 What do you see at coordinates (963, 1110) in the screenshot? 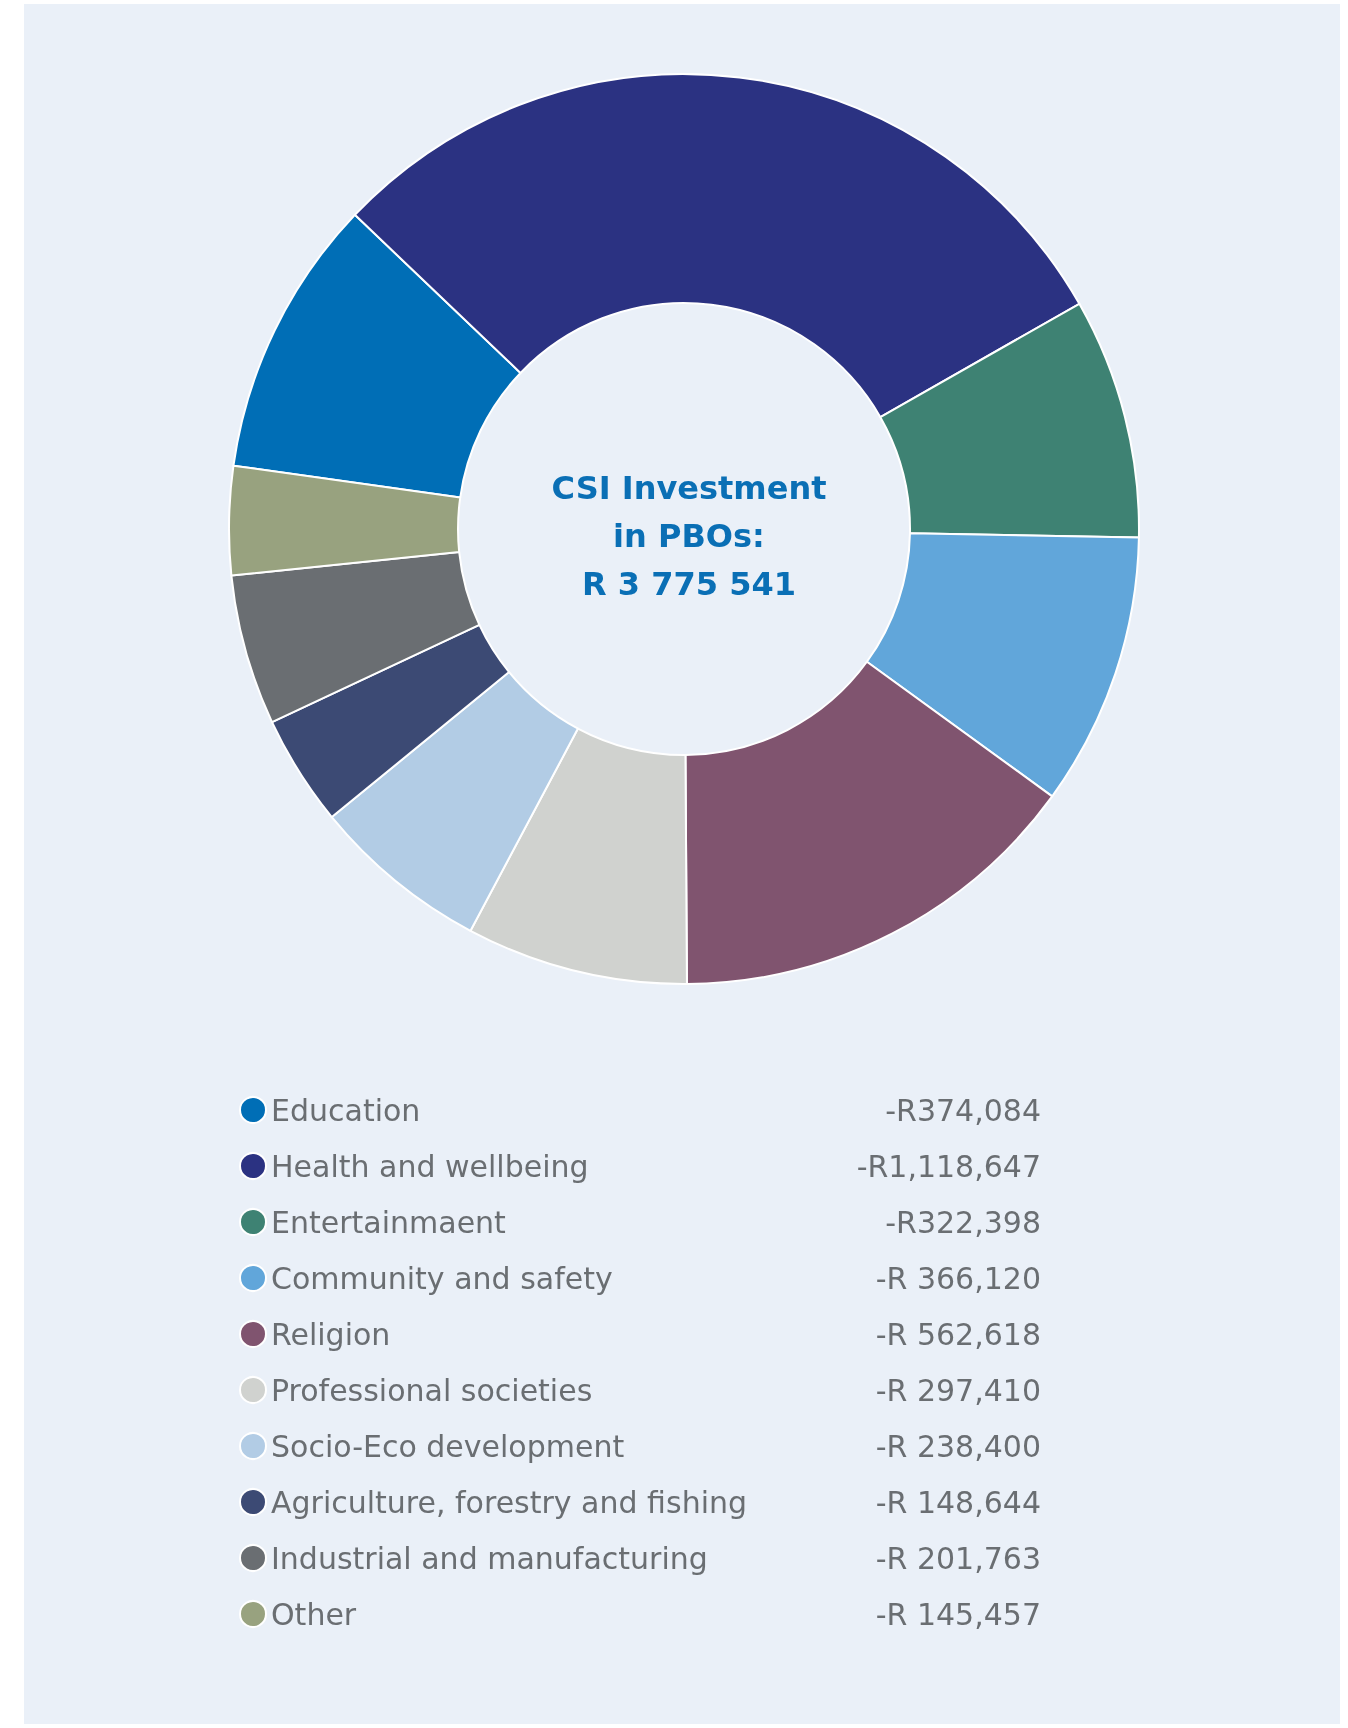
I see `data-label: -R374,084` at bounding box center [963, 1110].